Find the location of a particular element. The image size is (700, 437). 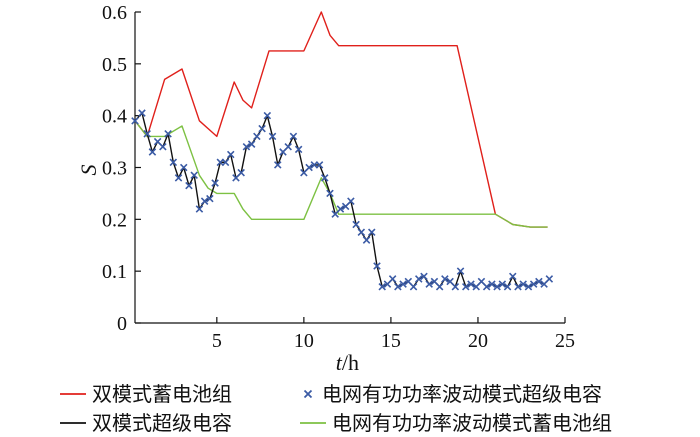

x-axis-label: t/h is located at coordinates (347, 362).